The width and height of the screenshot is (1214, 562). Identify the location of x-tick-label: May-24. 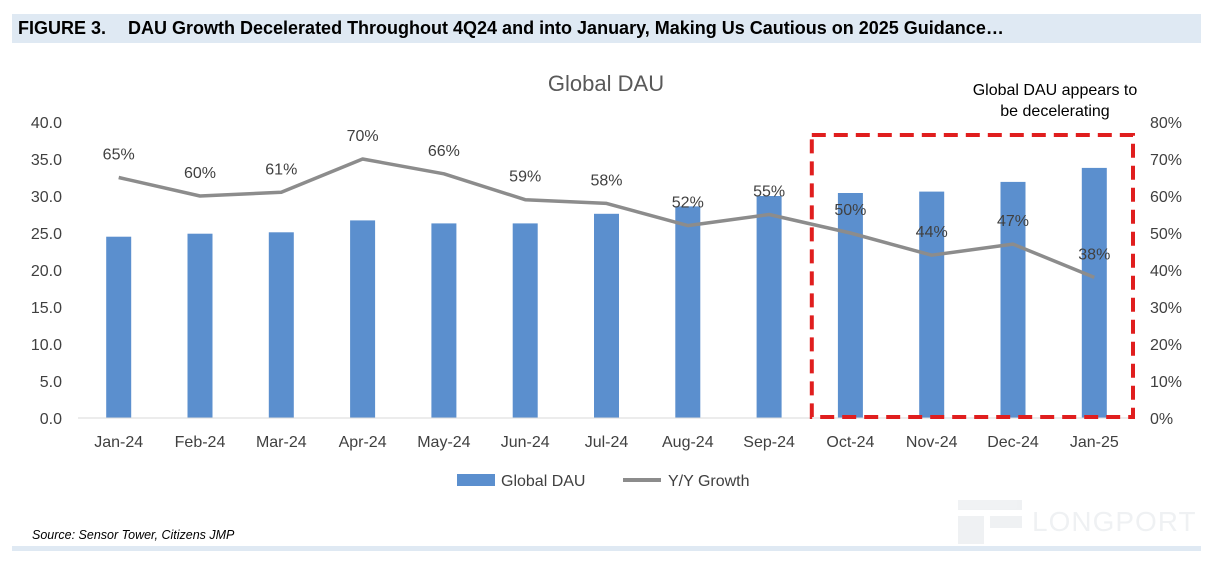
(443, 442).